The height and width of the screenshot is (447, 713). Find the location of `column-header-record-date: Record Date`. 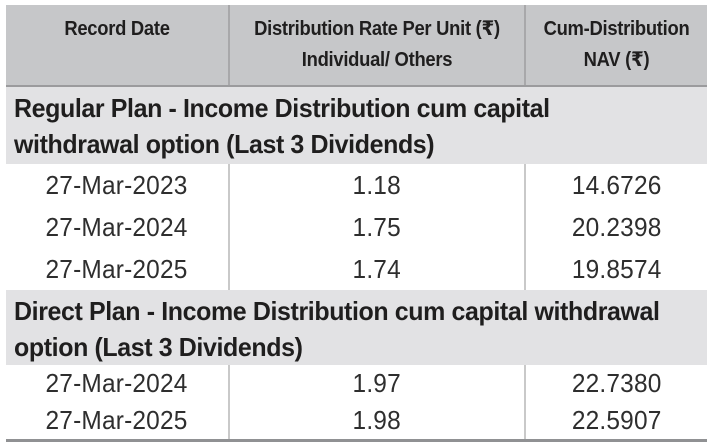

column-header-record-date: Record Date is located at coordinates (118, 45).